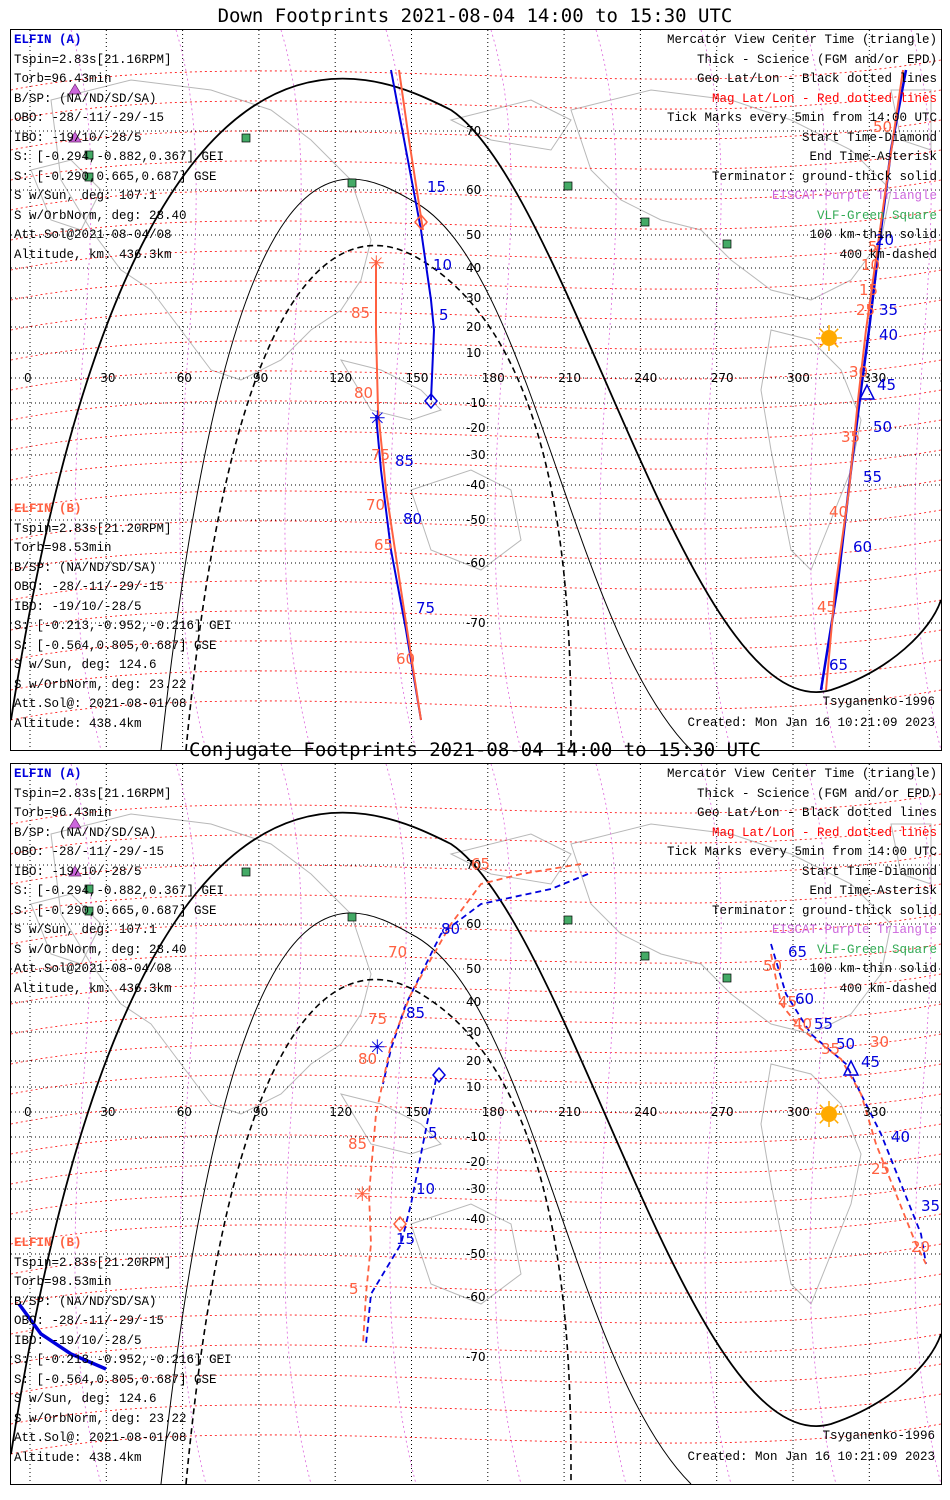 The width and height of the screenshot is (950, 1500). Describe the element at coordinates (397, 952) in the screenshot. I see `elfin-b-time-tick: 70` at that location.